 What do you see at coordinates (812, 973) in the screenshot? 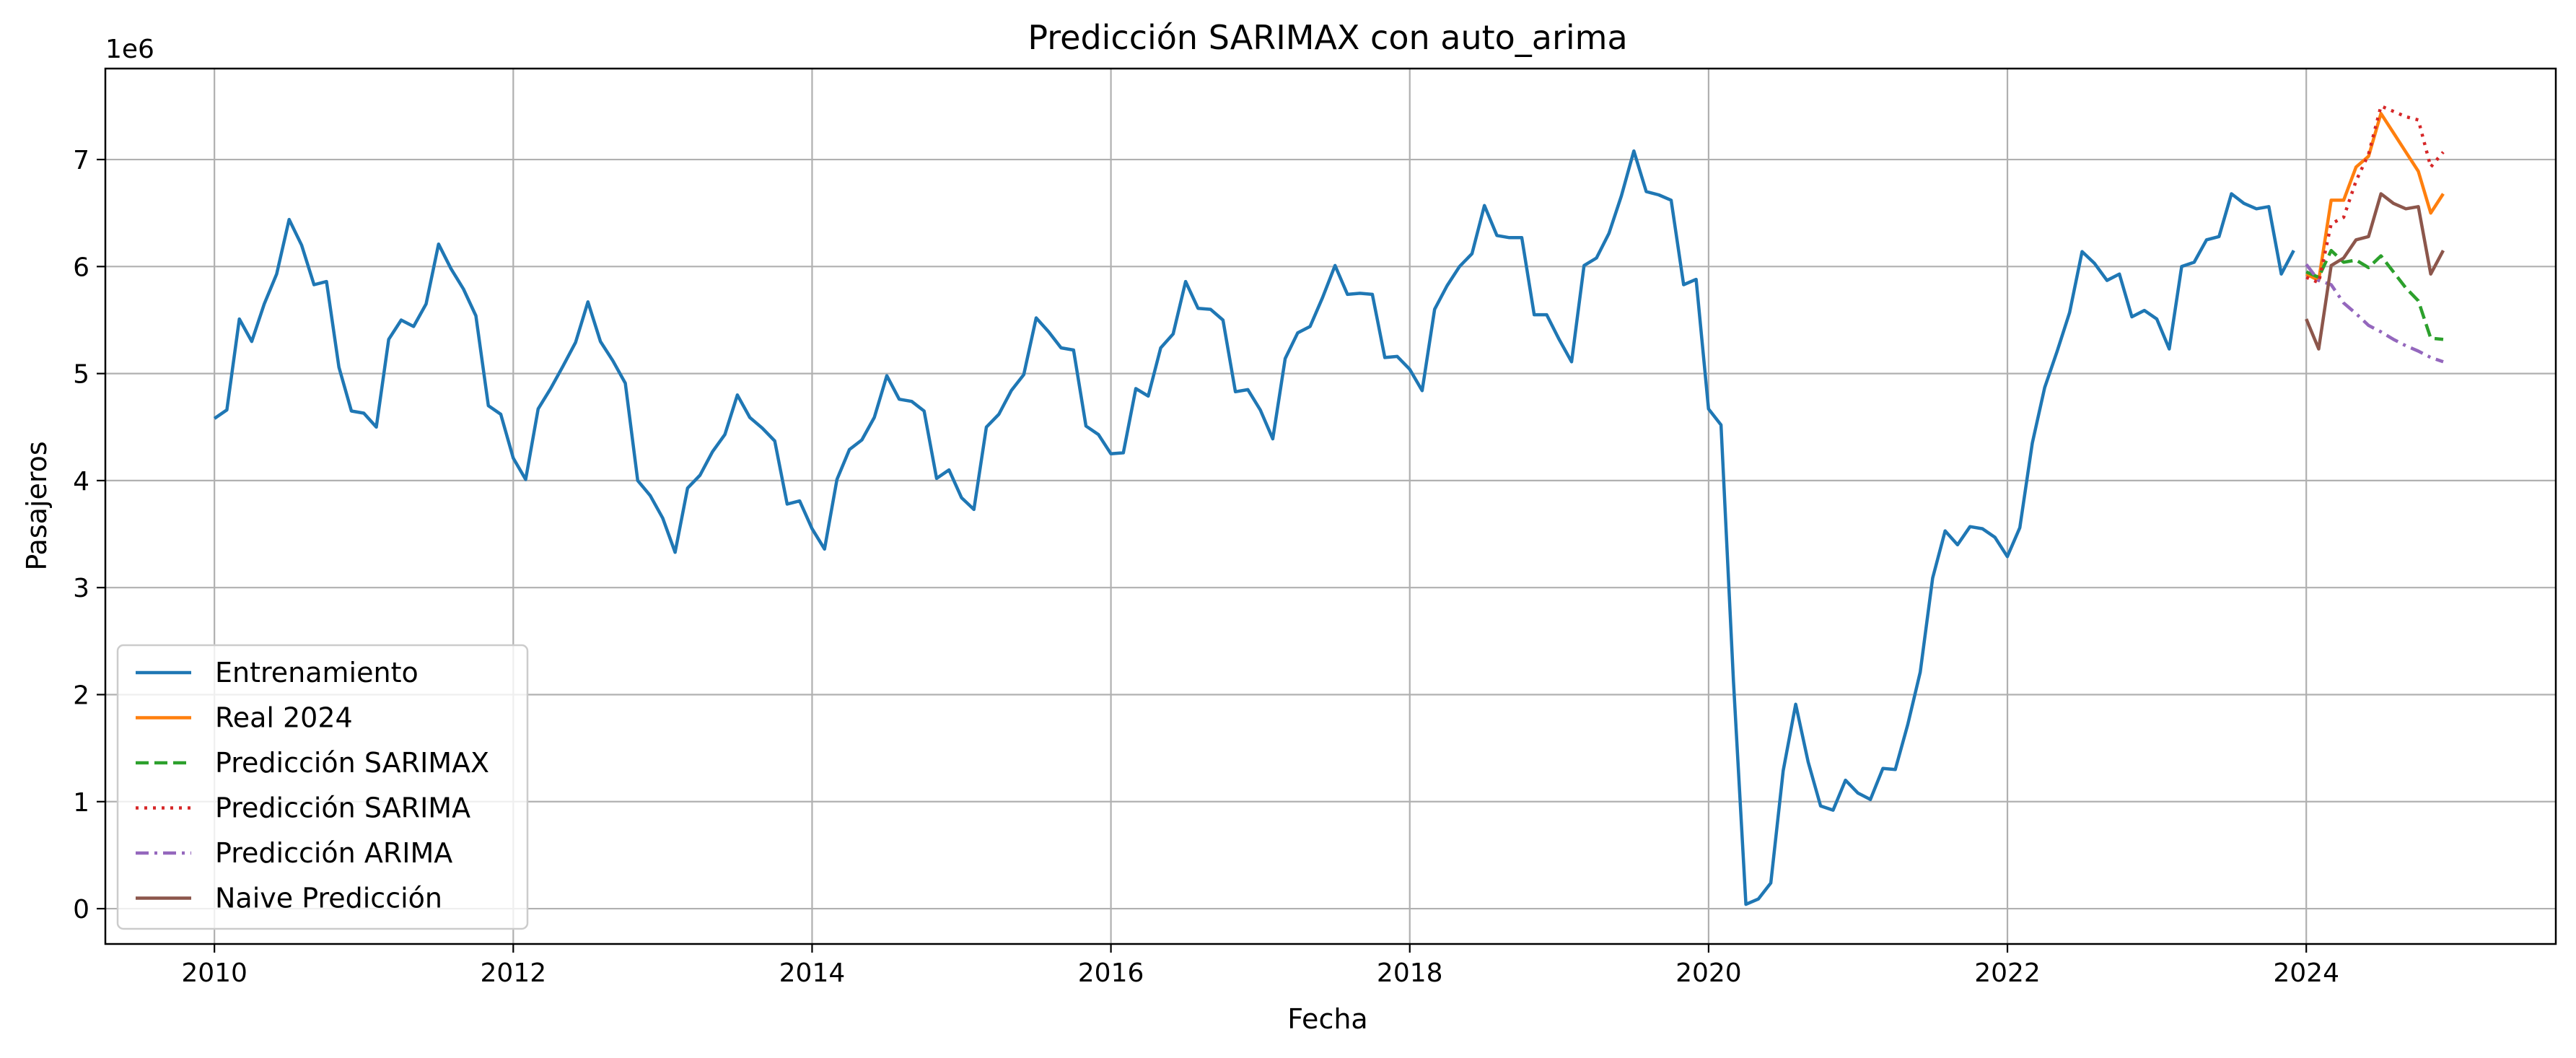
I see `x-tick-label: 2014` at bounding box center [812, 973].